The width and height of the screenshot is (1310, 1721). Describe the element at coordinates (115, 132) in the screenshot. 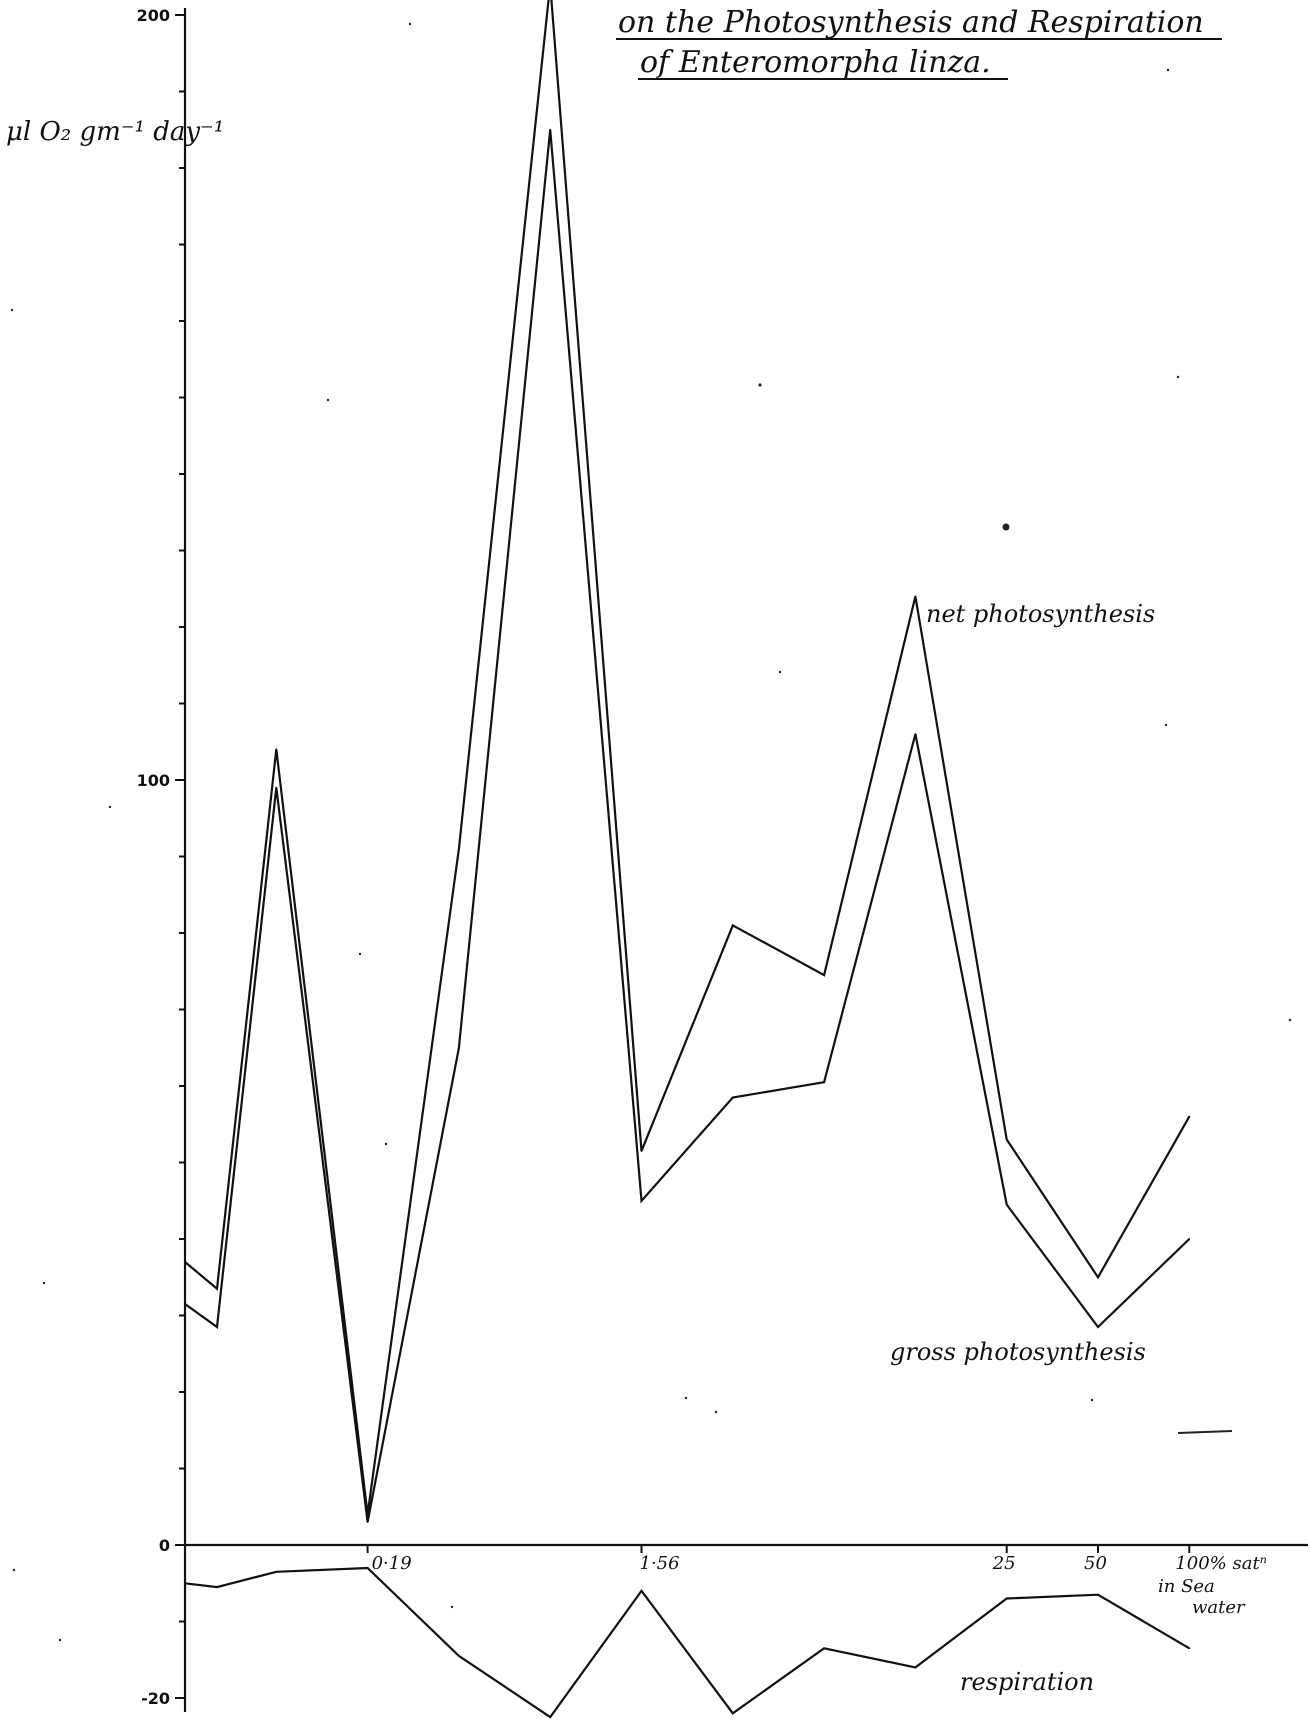

I see `y-axis-label: μl O₂ gm⁻¹ day⁻¹` at that location.